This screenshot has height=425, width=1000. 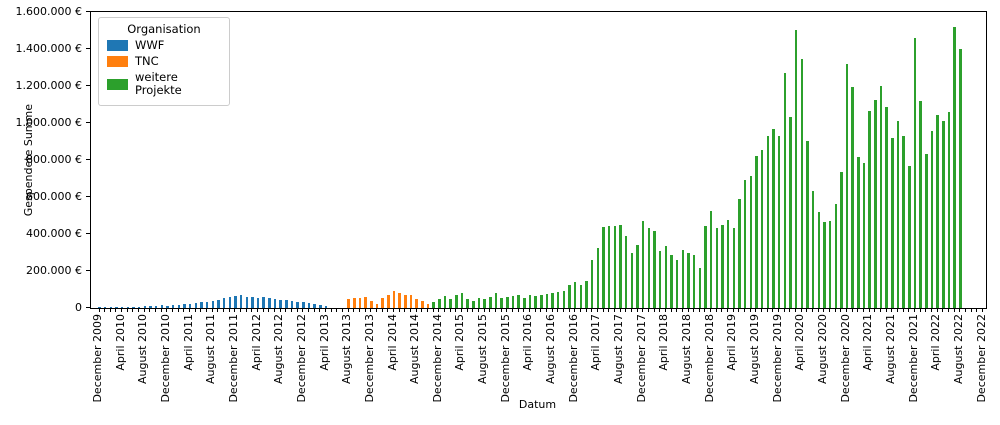 I want to click on legend-item-weitere-projekte: weitere Projekte, so click(x=164, y=84).